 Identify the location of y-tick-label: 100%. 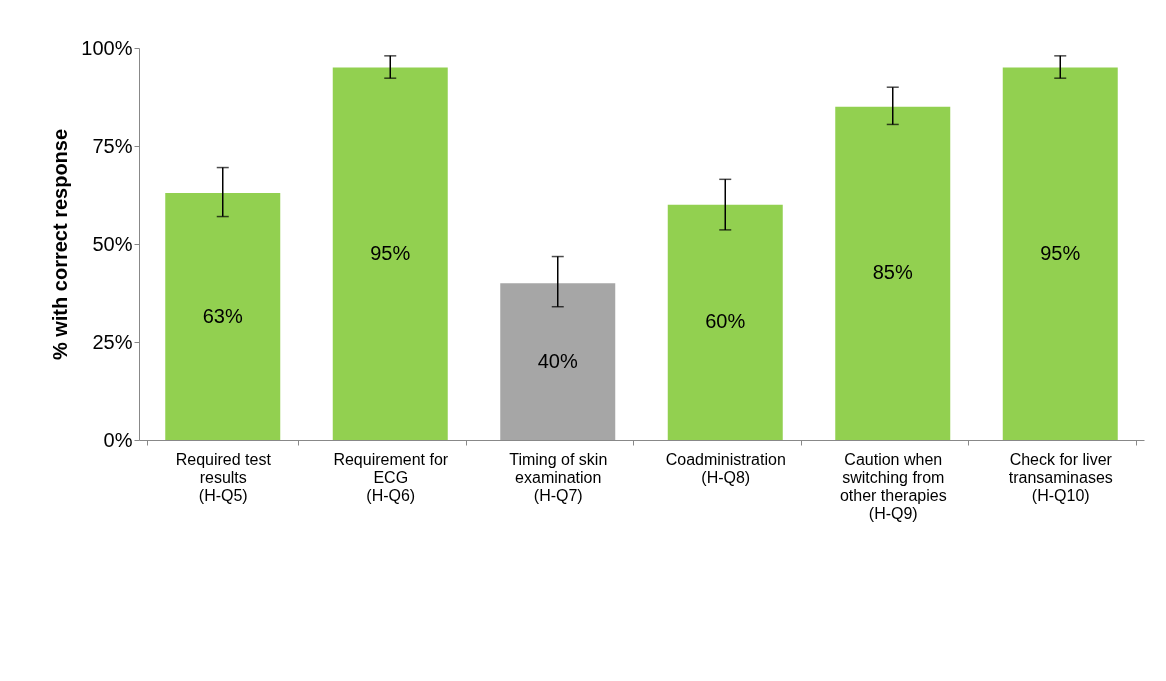
(107, 47).